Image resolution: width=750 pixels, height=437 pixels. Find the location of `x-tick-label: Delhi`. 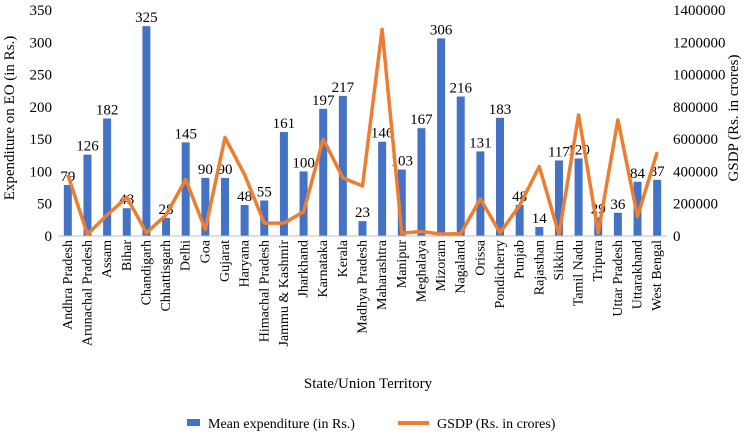

x-tick-label: Delhi is located at coordinates (186, 255).